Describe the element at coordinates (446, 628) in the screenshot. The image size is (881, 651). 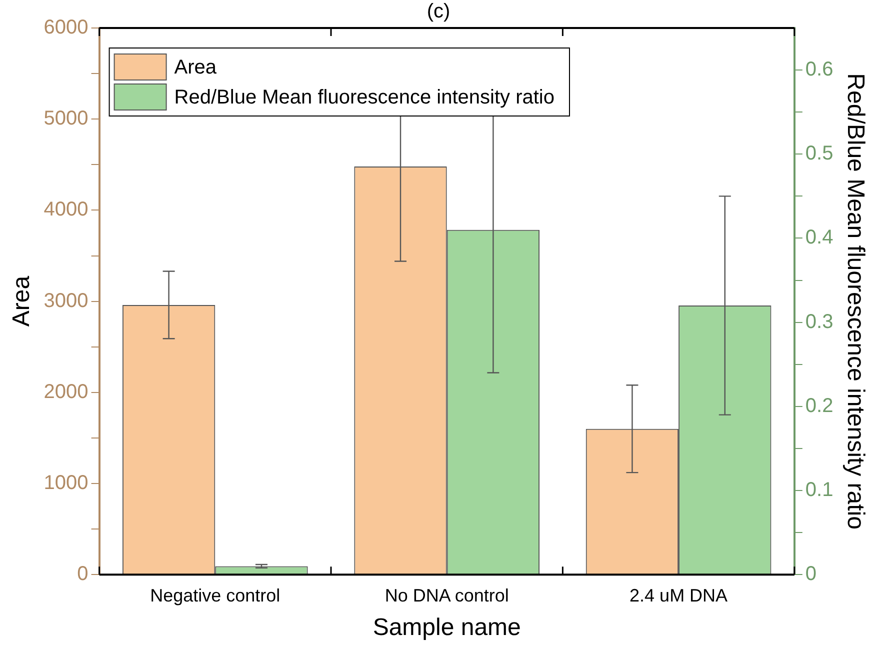
I see `x-axis-title: Sample name` at that location.